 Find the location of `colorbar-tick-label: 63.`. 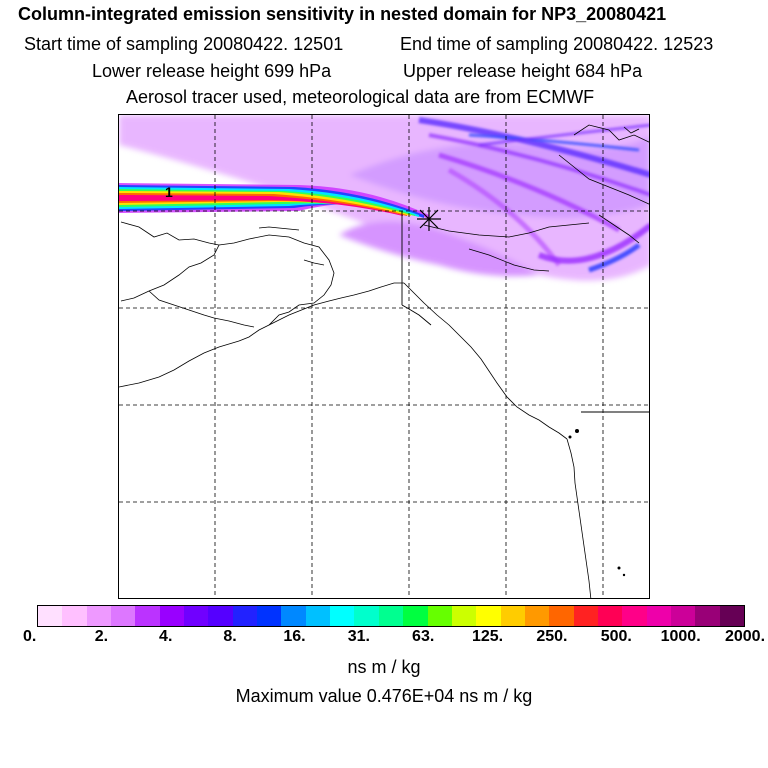

colorbar-tick-label: 63. is located at coordinates (423, 636).